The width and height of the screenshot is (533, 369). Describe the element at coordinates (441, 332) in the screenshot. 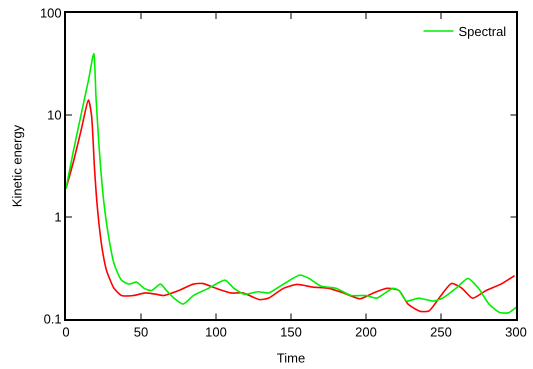

I see `x-tick-label: 250` at that location.